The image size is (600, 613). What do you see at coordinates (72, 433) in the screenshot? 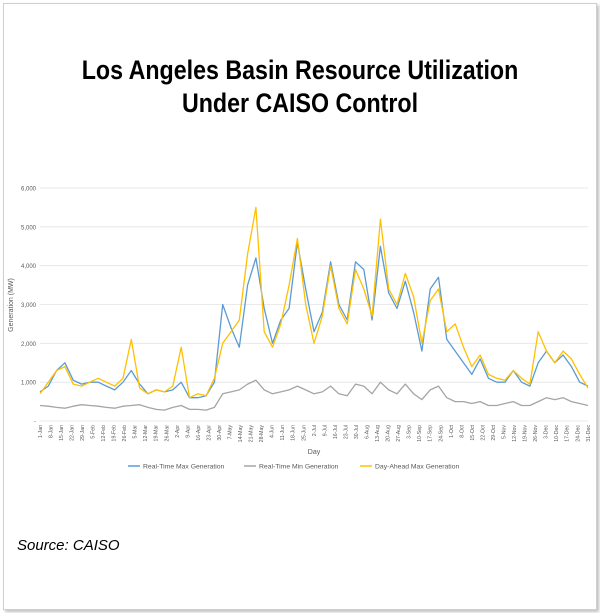
I see `x-tick-label: 22-Jan` at bounding box center [72, 433].